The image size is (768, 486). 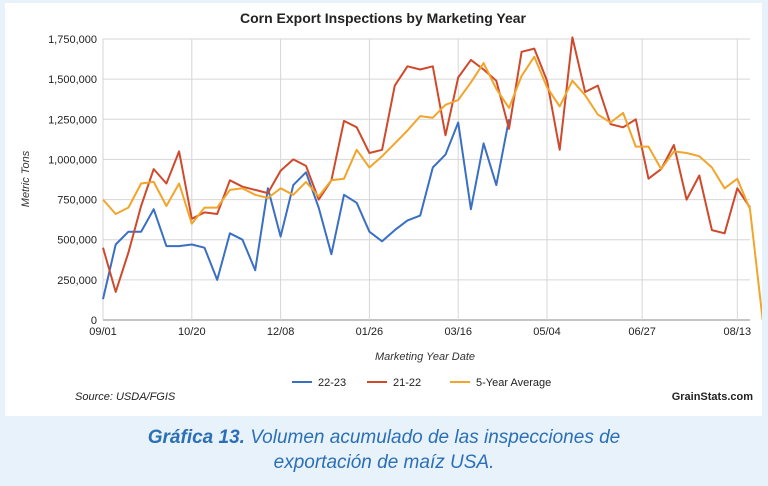 I want to click on legend: 22-23 21-22 5-Year Average, so click(x=421, y=383).